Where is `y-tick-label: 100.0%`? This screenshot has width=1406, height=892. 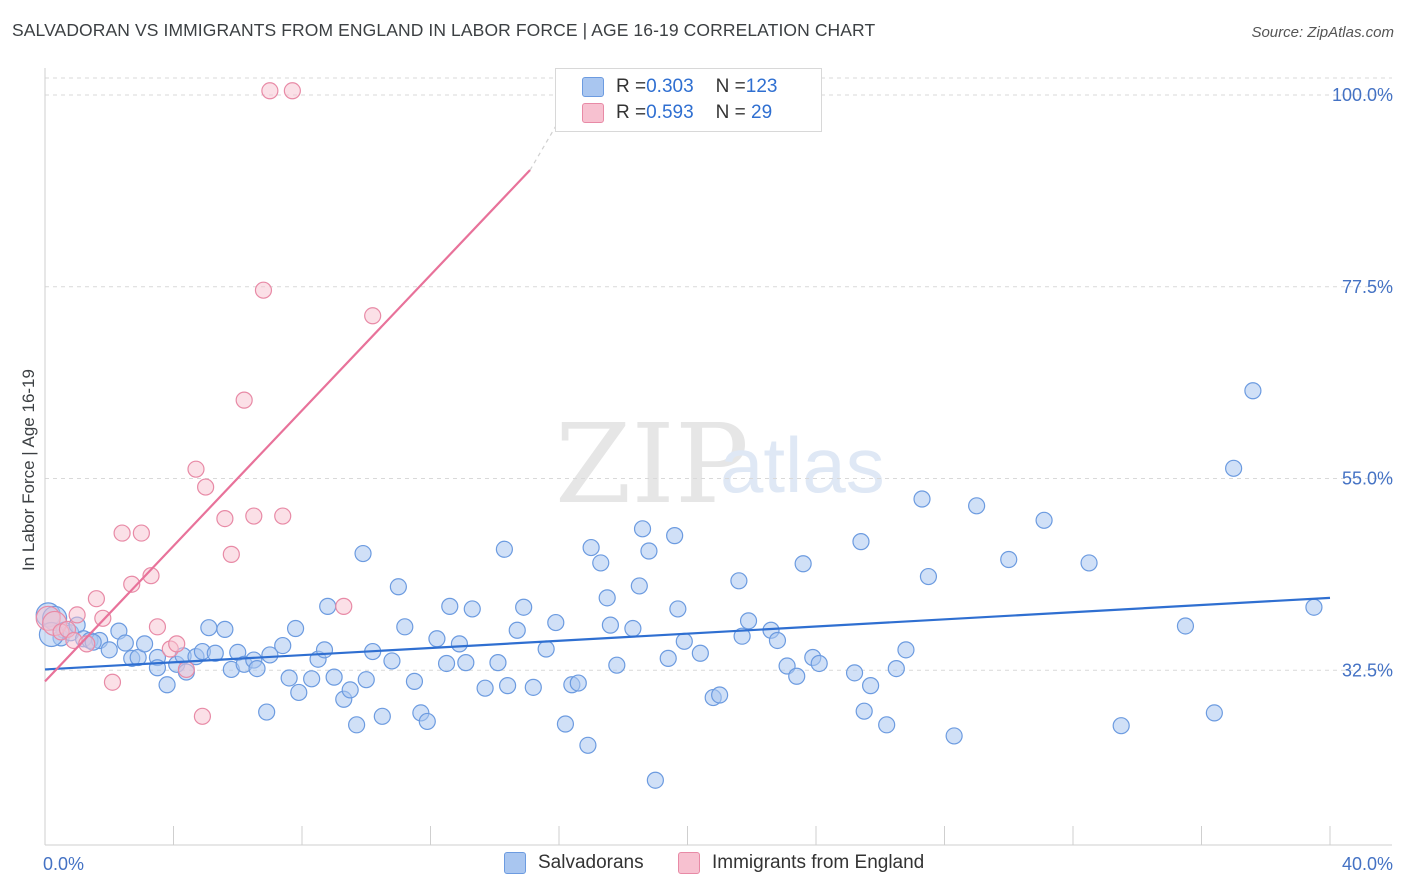 y-tick-label: 100.0% is located at coordinates (1362, 95).